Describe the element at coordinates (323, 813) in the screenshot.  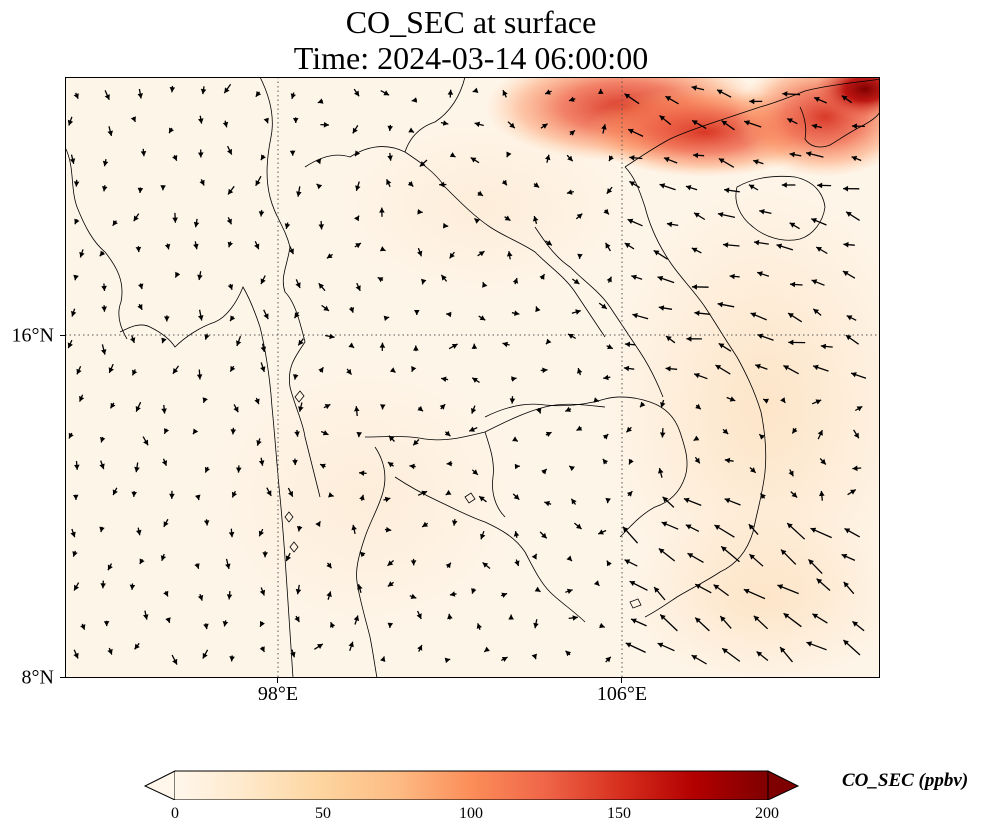
I see `colorbar-tick-50: 50` at that location.